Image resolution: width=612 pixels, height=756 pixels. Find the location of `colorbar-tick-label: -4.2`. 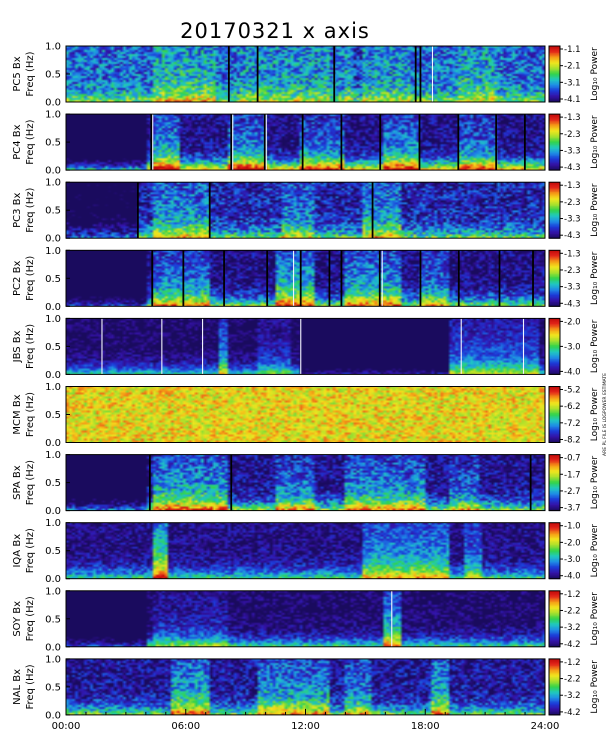

colorbar-tick-label: -4.2 is located at coordinates (572, 645).